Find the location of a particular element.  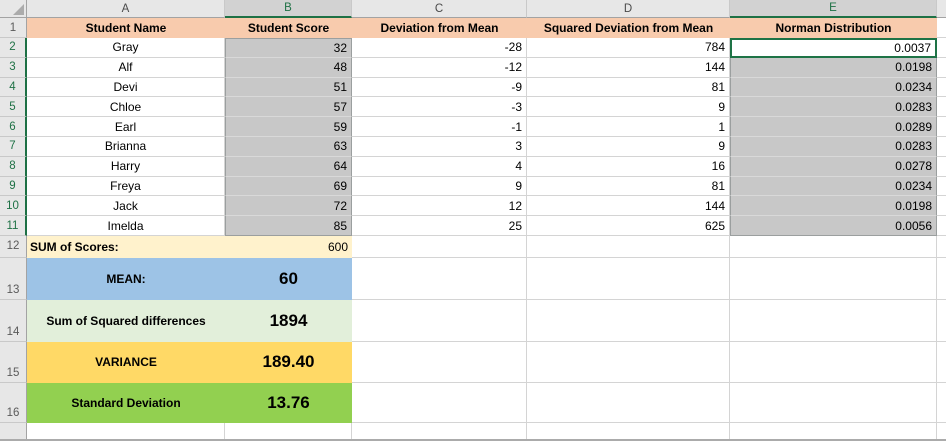

sum-label-cell: SUM of Scores: is located at coordinates (126, 246).